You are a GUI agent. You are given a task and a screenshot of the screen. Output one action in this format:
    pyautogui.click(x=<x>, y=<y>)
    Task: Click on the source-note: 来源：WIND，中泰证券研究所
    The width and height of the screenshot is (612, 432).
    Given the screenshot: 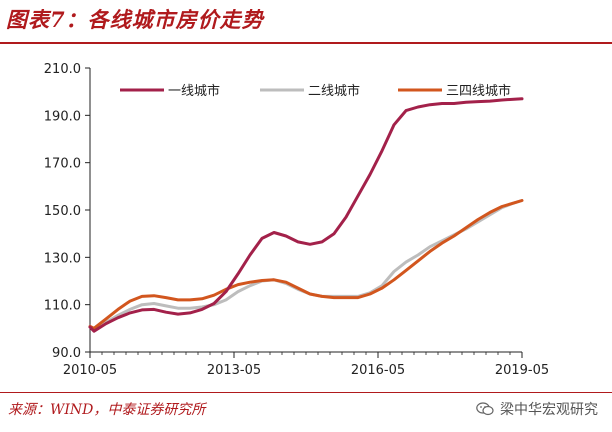 What is the action you would take?
    pyautogui.click(x=107, y=410)
    